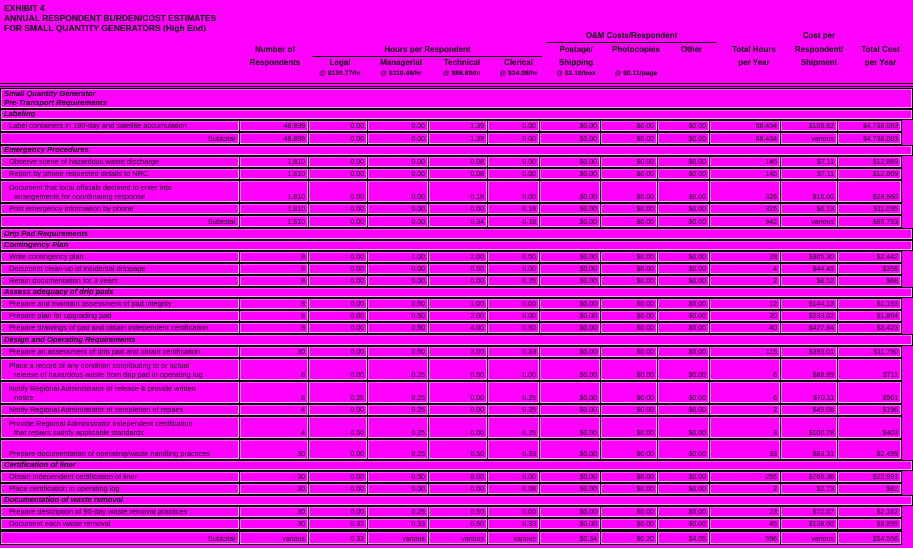 Image resolution: width=913 pixels, height=548 pixels. Describe the element at coordinates (745, 191) in the screenshot. I see `cell-total-hours: 326` at that location.